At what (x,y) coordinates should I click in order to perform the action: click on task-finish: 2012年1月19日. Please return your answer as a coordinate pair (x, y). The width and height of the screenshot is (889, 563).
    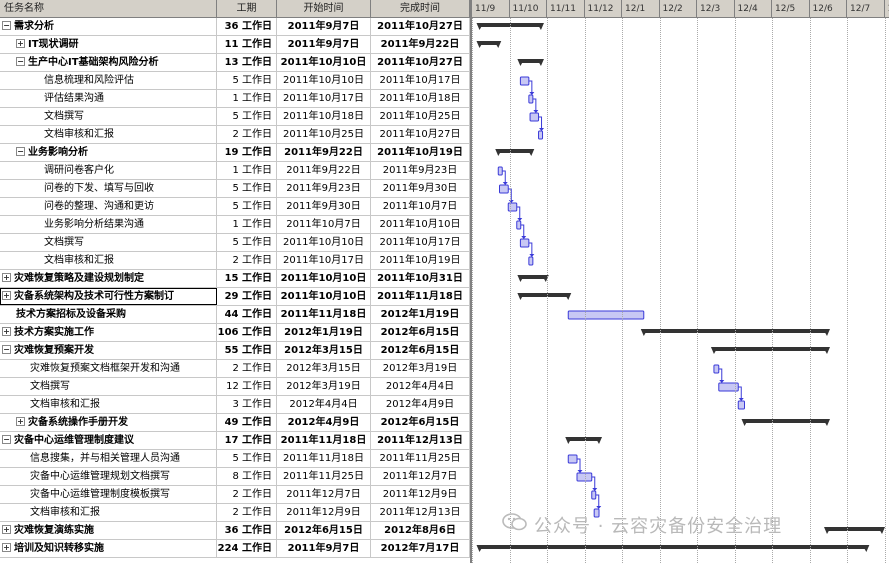
    Looking at the image, I should click on (420, 314).